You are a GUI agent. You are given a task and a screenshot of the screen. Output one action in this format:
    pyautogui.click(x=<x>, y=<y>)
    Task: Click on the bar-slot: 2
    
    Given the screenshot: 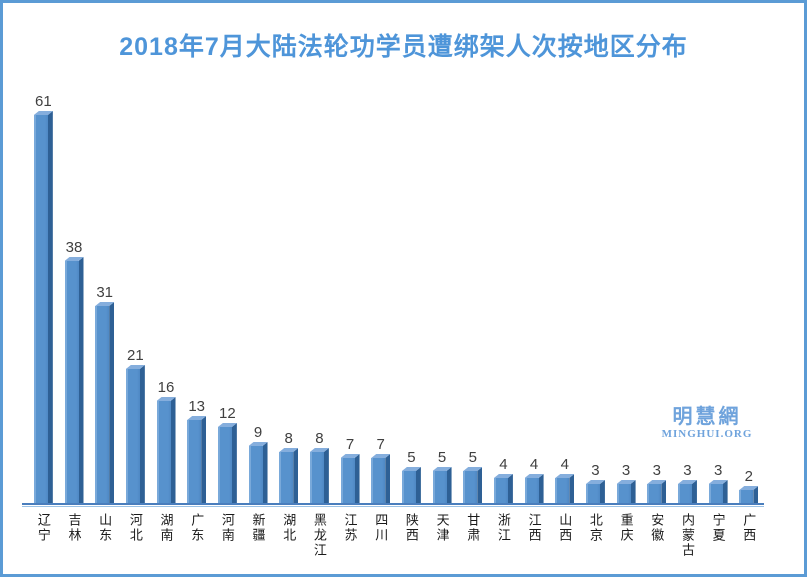 What is the action you would take?
    pyautogui.click(x=748, y=486)
    